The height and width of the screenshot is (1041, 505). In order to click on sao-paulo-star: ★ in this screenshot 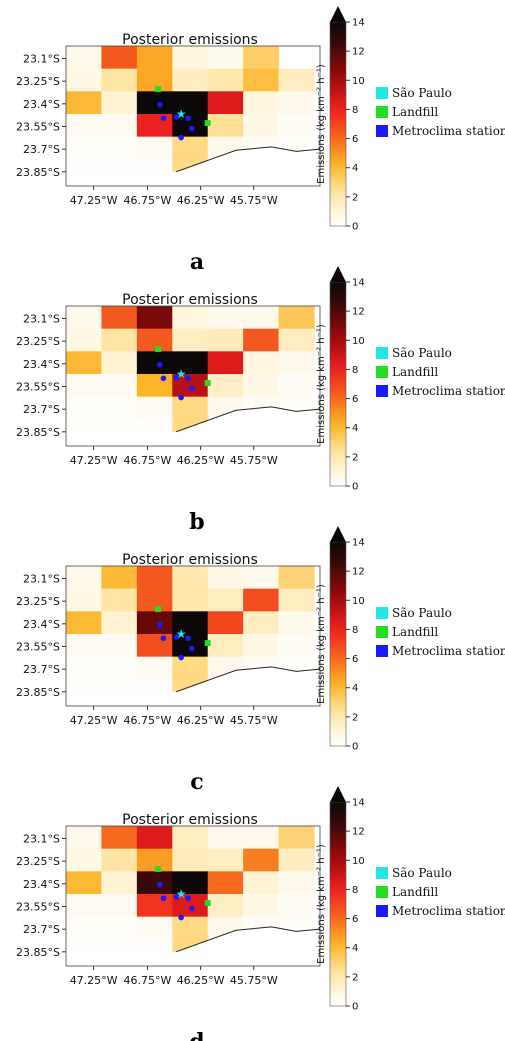, I will do `click(181, 634)`.